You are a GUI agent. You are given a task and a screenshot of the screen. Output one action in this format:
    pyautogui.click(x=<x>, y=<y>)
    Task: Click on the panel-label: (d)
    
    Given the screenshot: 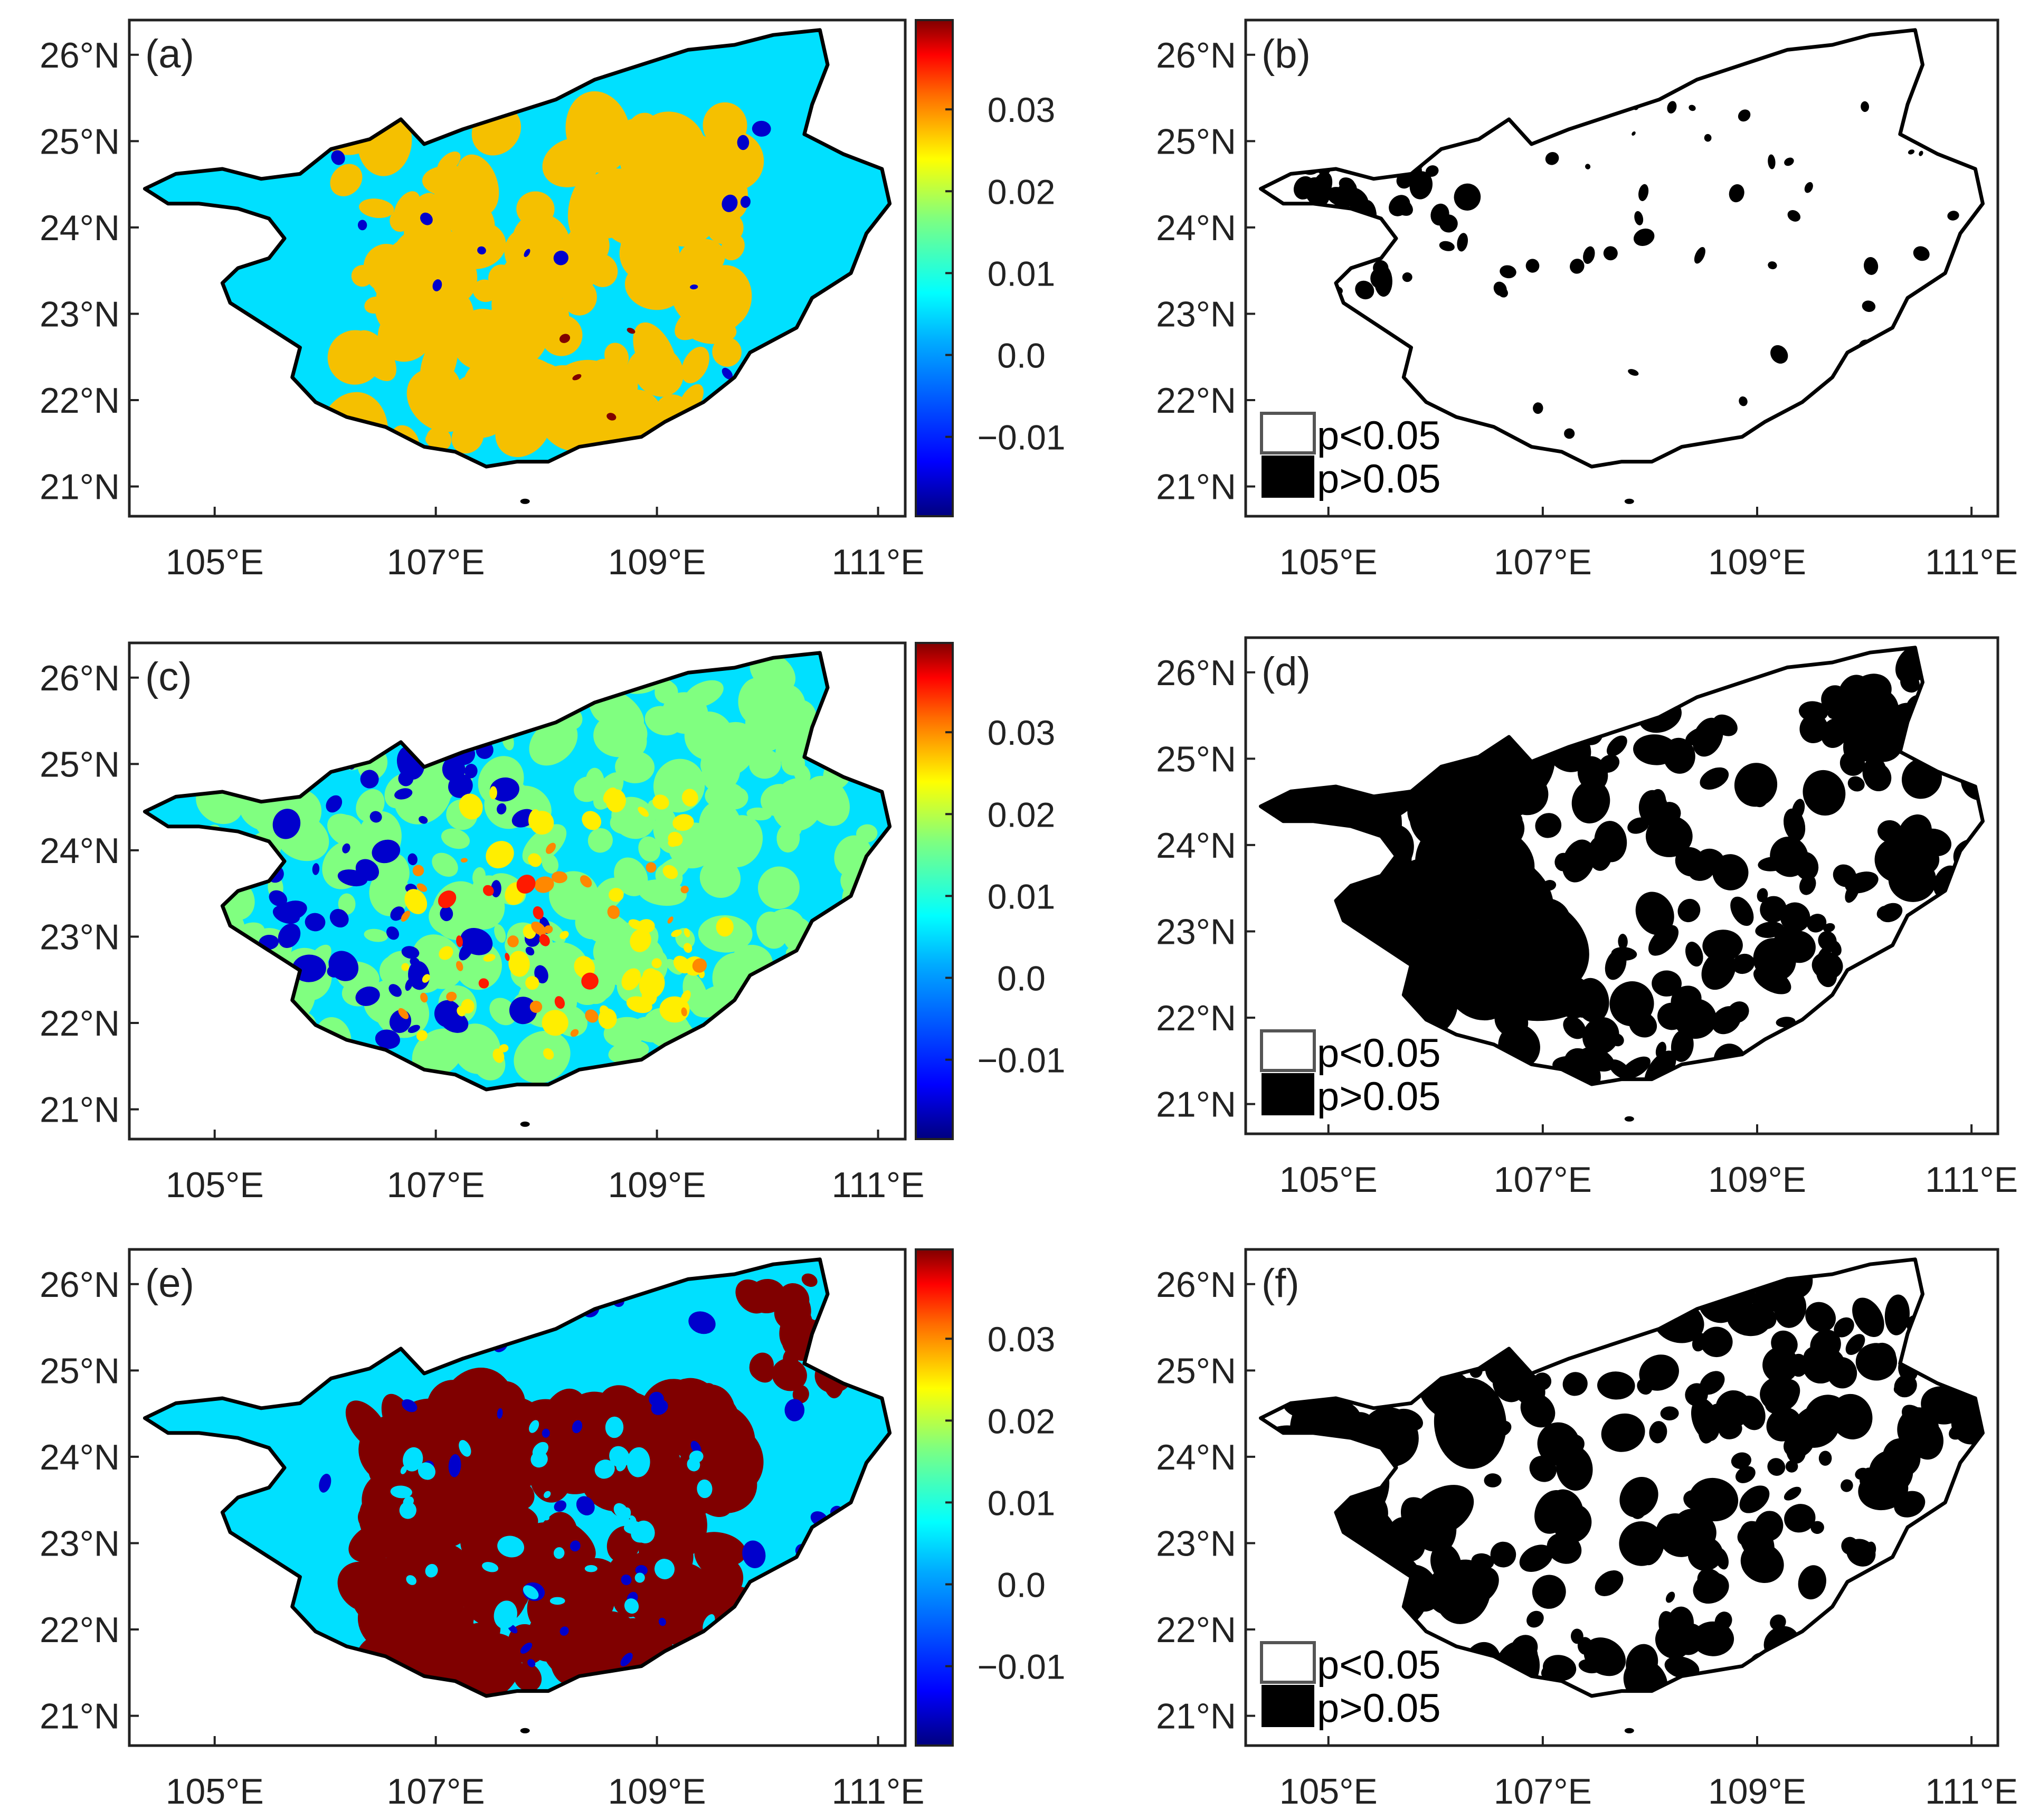 What is the action you would take?
    pyautogui.click(x=1286, y=671)
    